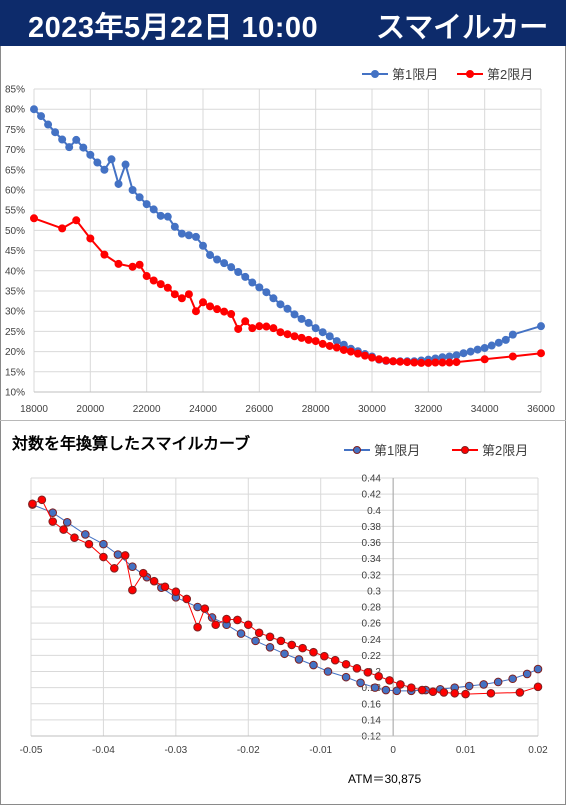 This screenshot has width=566, height=805. What do you see at coordinates (374, 591) in the screenshot?
I see `y-tick-label: 0.3` at bounding box center [374, 591].